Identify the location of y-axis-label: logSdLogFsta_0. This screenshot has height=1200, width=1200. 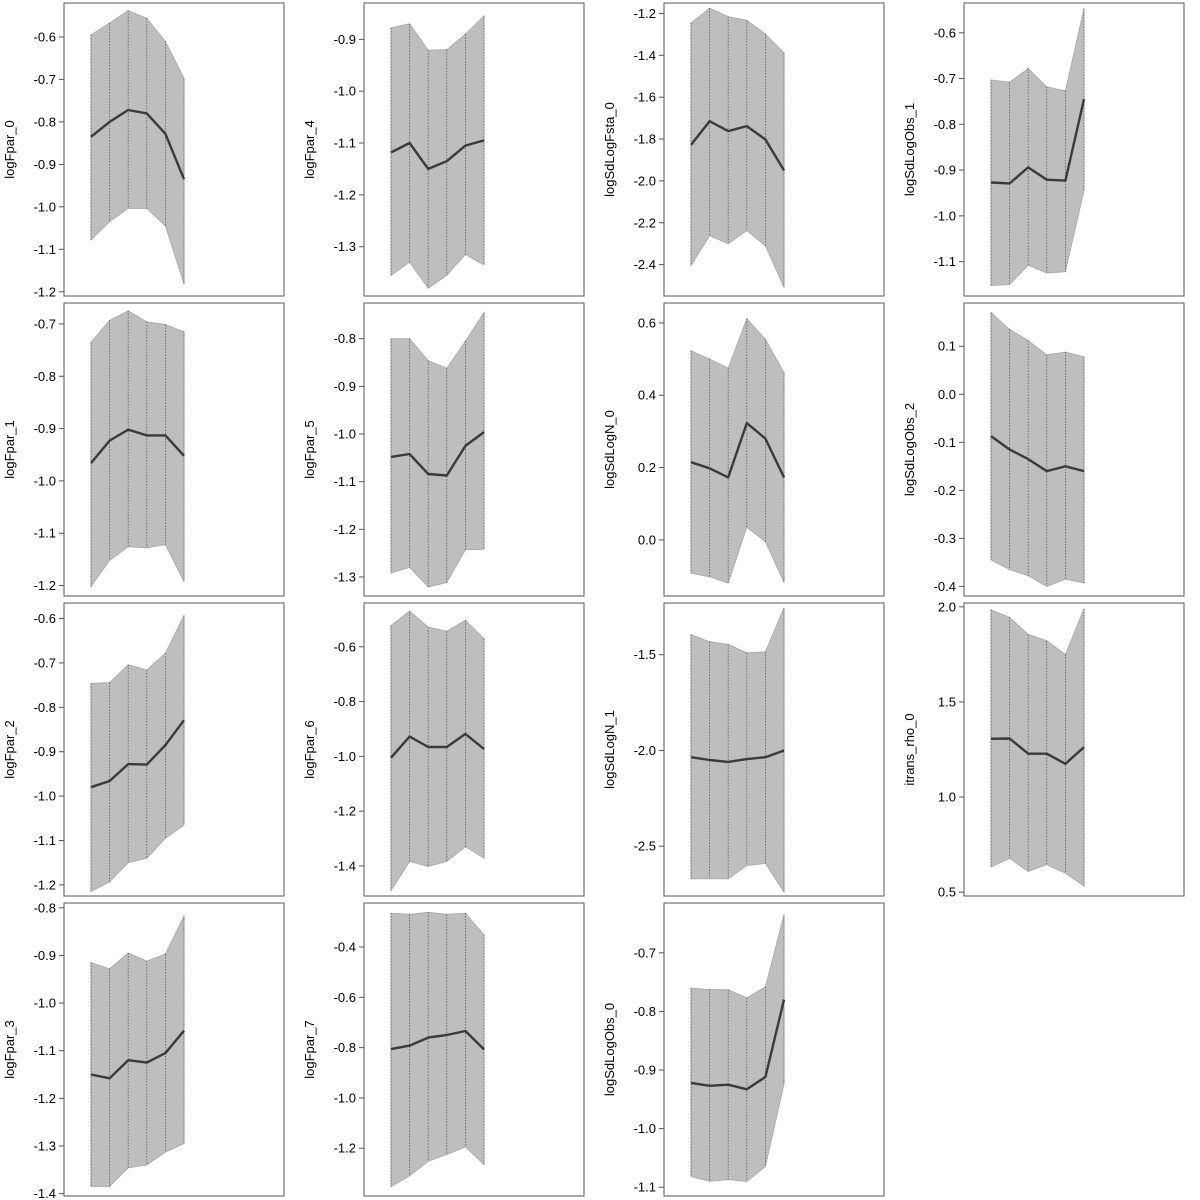
(609, 149).